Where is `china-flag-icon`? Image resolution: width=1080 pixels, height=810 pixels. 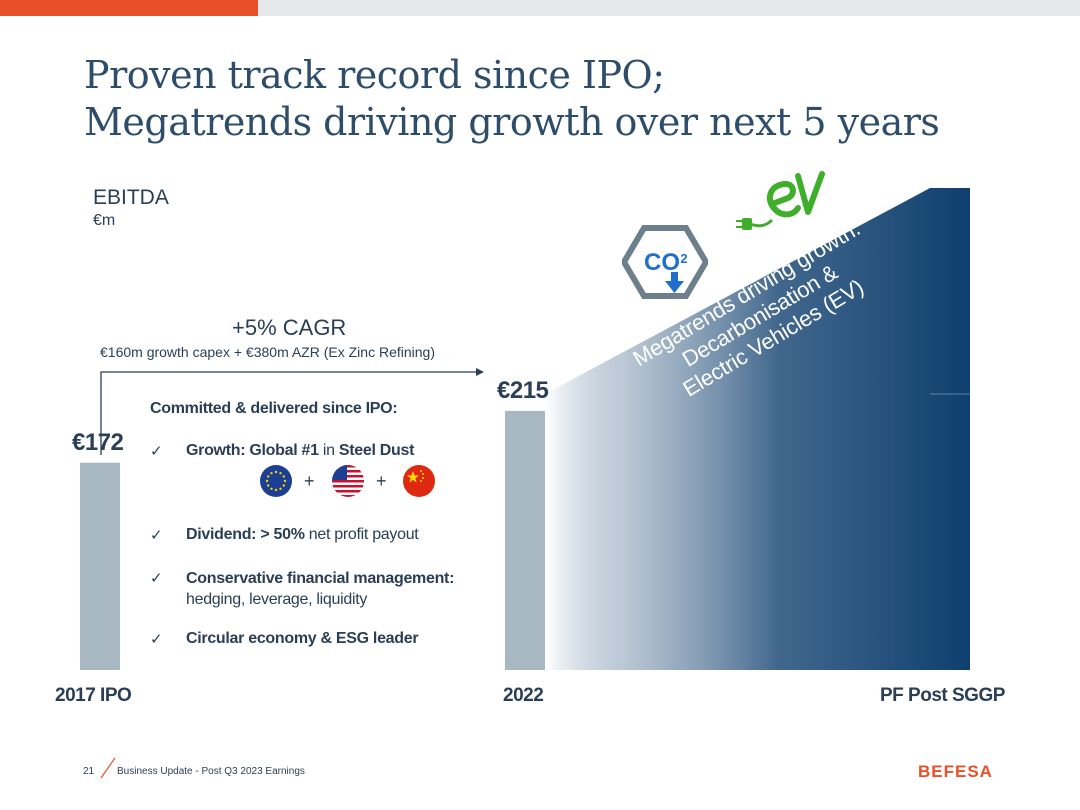
china-flag-icon is located at coordinates (419, 481).